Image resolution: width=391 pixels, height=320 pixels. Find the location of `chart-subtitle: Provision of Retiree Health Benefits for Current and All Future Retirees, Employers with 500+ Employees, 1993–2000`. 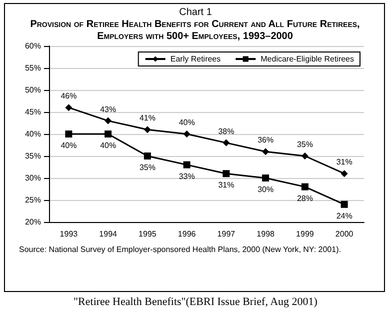

chart-subtitle: Provision of Retiree Health Benefits for Current and All Future Retirees, Employers with 500+ Employees, 1993–2000 is located at coordinates (195, 30).